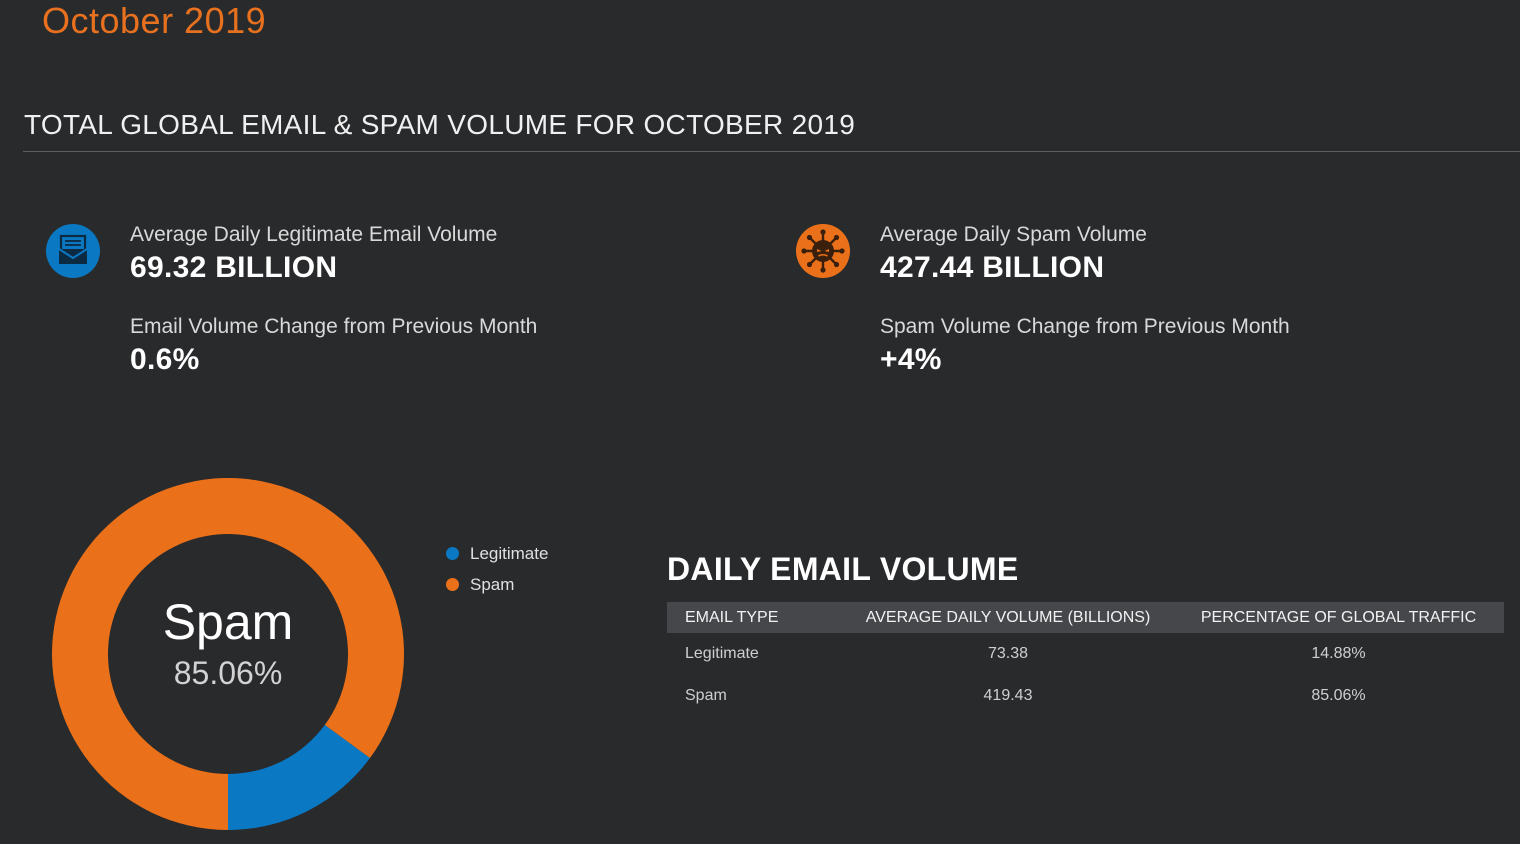 The image size is (1520, 844). Describe the element at coordinates (1013, 234) in the screenshot. I see `spam-volume-label: Average Daily Spam Volume` at that location.